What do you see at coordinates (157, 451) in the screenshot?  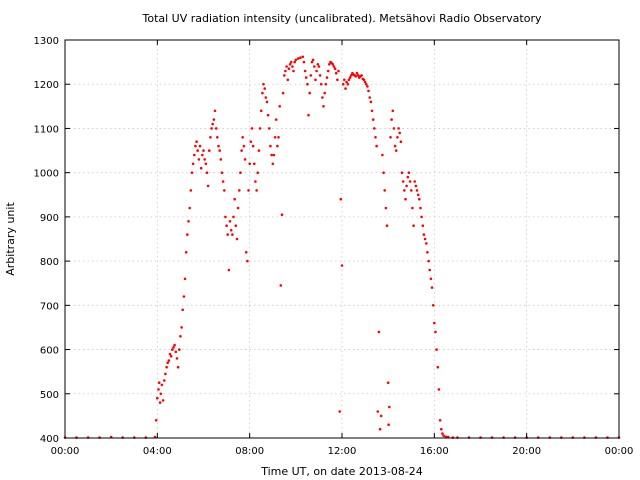 I see `x-tick-label: 04:00` at bounding box center [157, 451].